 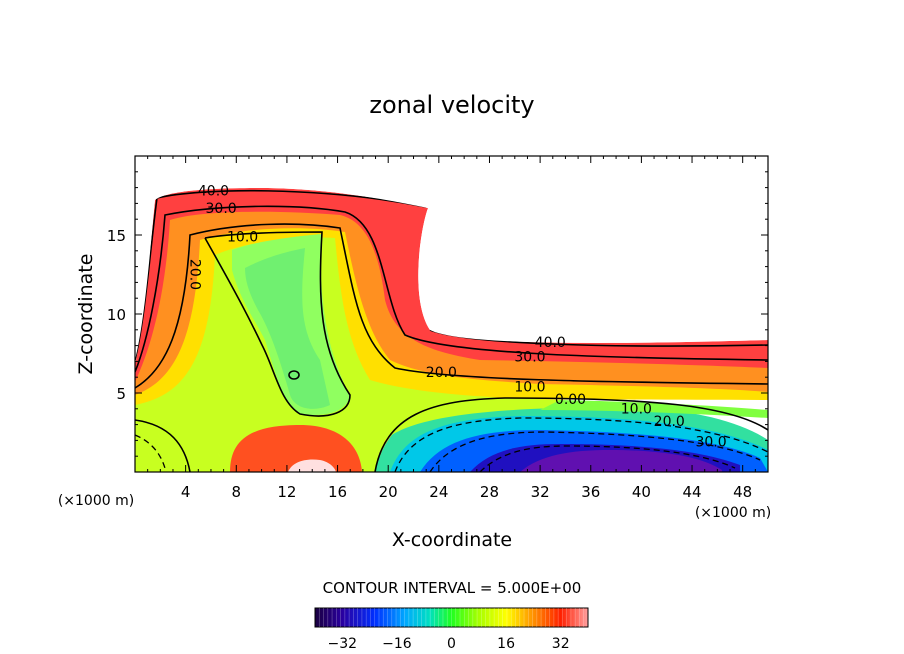 What do you see at coordinates (641, 492) in the screenshot?
I see `x-tick-label: 40` at bounding box center [641, 492].